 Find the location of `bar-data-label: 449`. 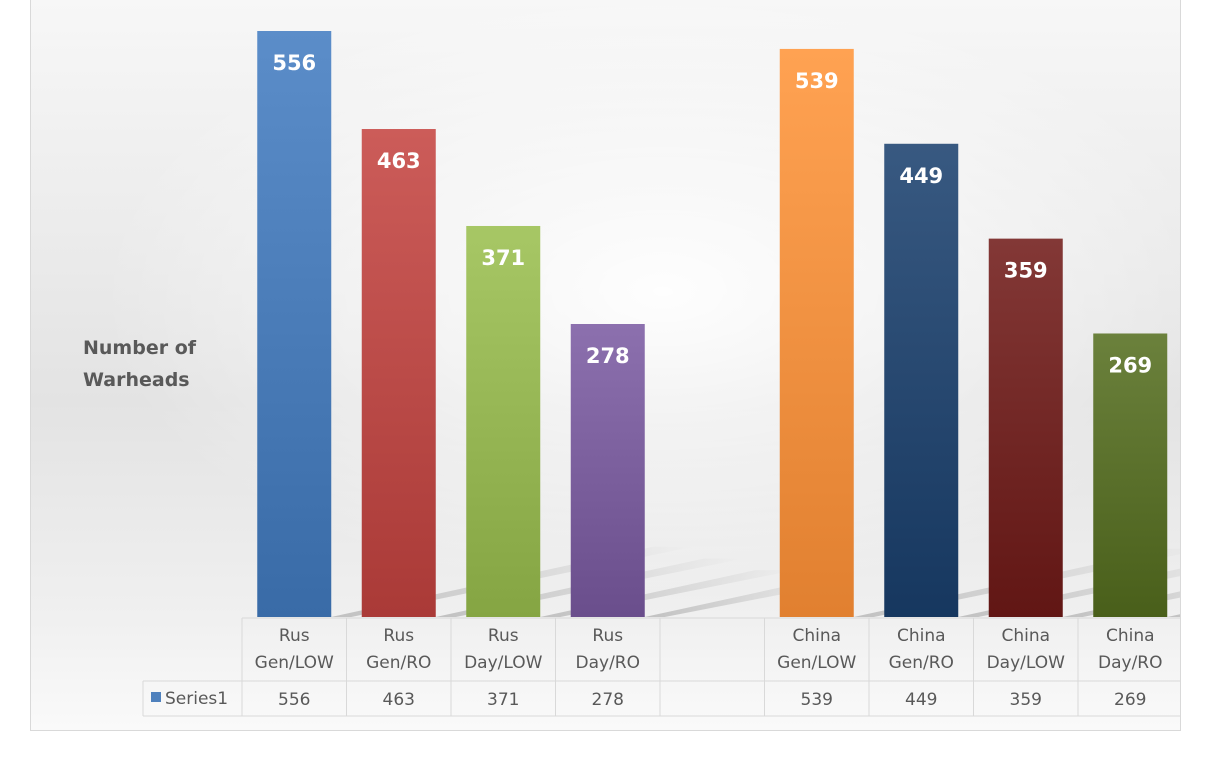

bar-data-label: 449 is located at coordinates (921, 176).